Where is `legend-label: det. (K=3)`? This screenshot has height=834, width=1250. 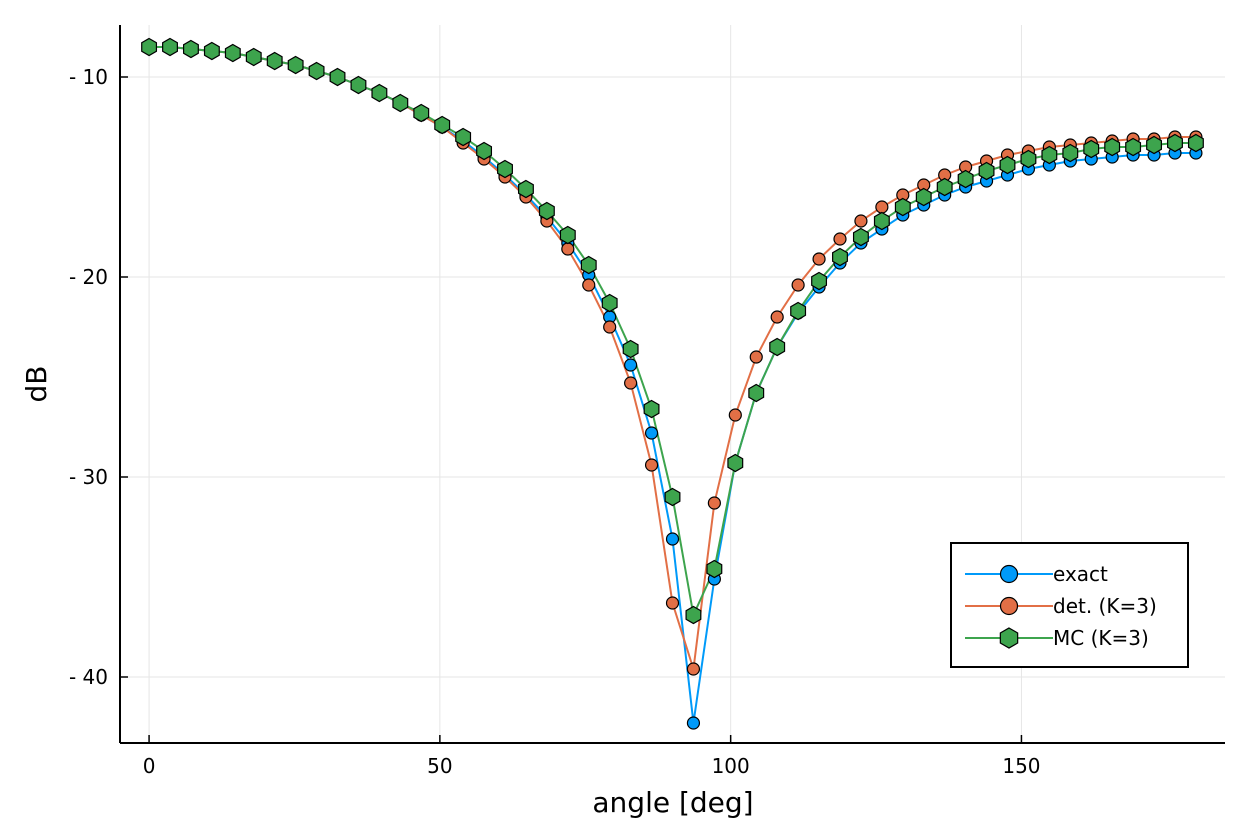 legend-label: det. (K=3) is located at coordinates (1105, 606).